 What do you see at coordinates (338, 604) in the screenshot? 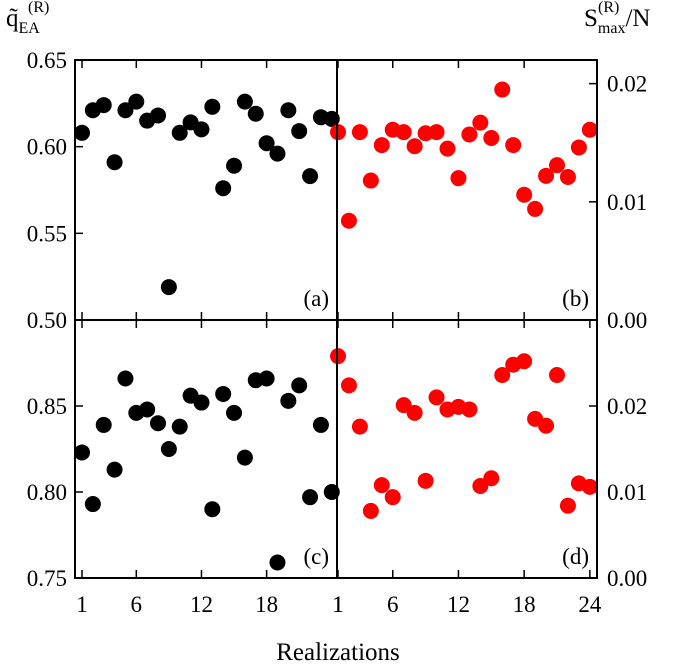
I see `x-tick-label: 1` at bounding box center [338, 604].